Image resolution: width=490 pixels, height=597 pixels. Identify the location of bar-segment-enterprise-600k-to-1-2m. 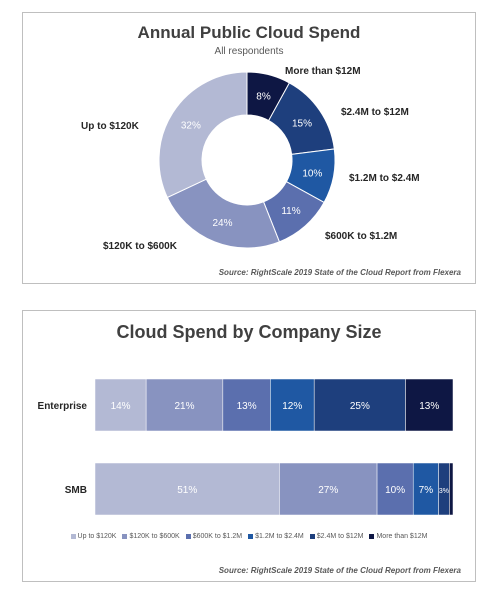
(246, 405).